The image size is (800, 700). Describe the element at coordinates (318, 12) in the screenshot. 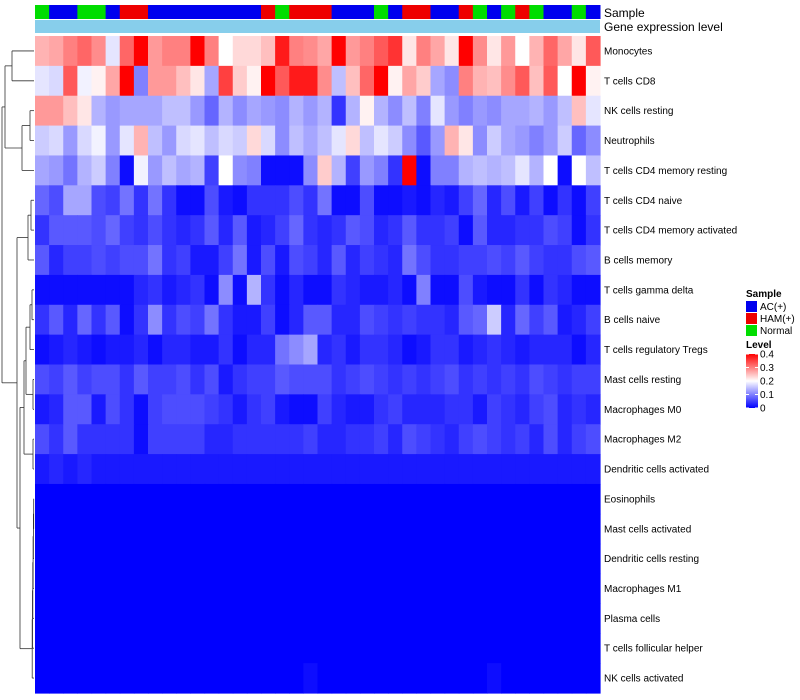

I see `sample-annotation-bar` at that location.